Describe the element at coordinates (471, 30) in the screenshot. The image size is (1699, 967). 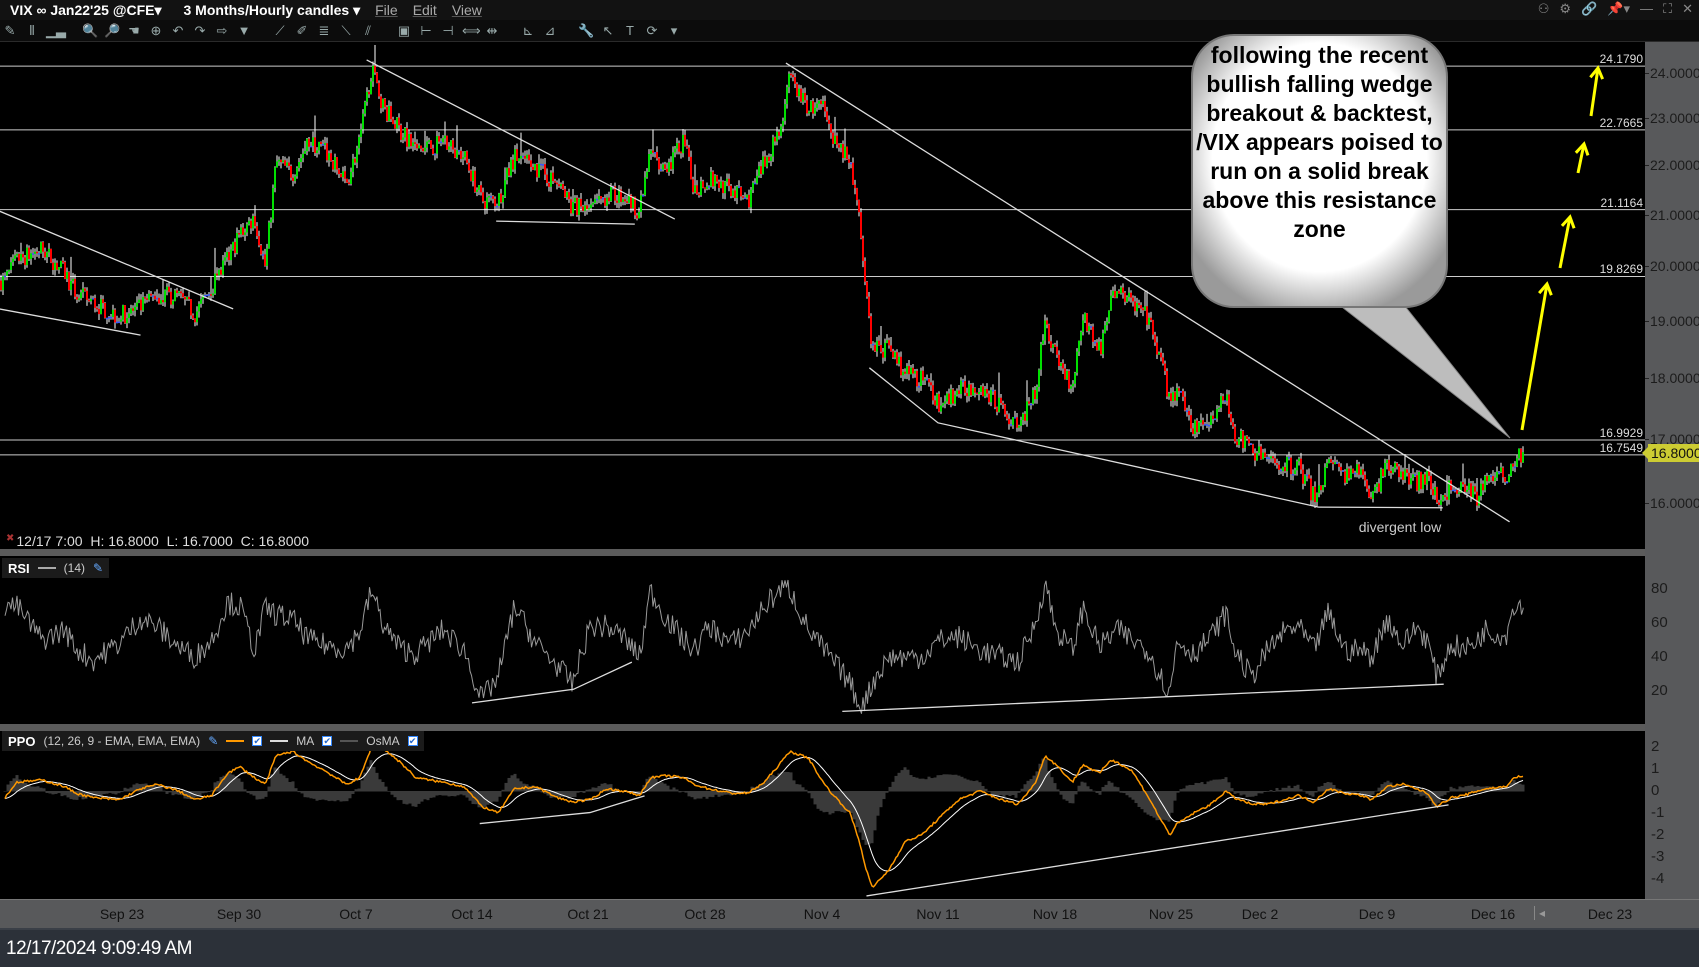
I see `expand-icon: ⟺` at that location.